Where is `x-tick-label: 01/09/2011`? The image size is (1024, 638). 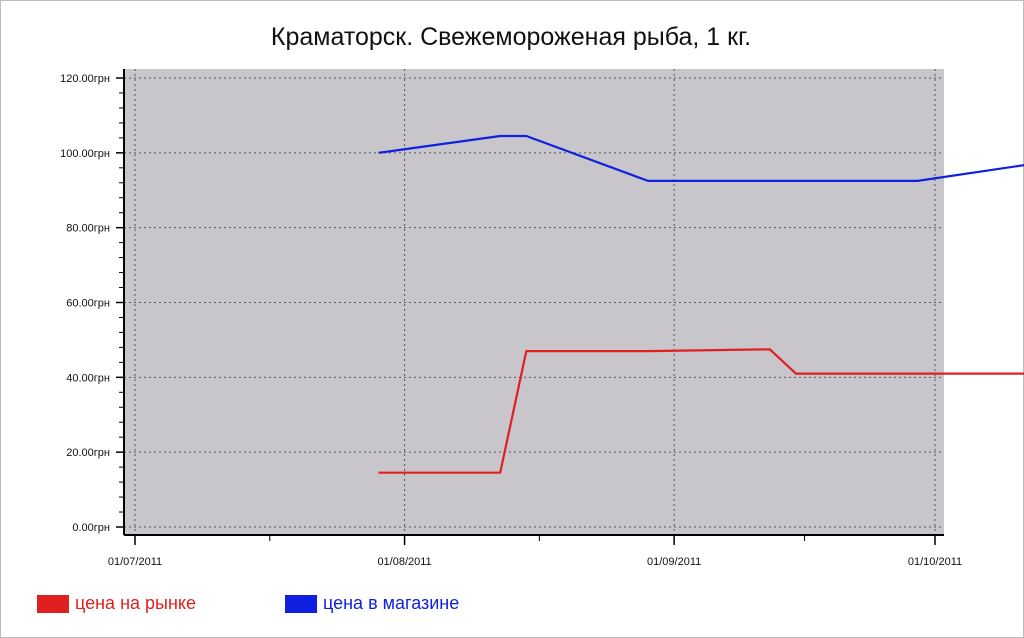
x-tick-label: 01/09/2011 is located at coordinates (674, 562).